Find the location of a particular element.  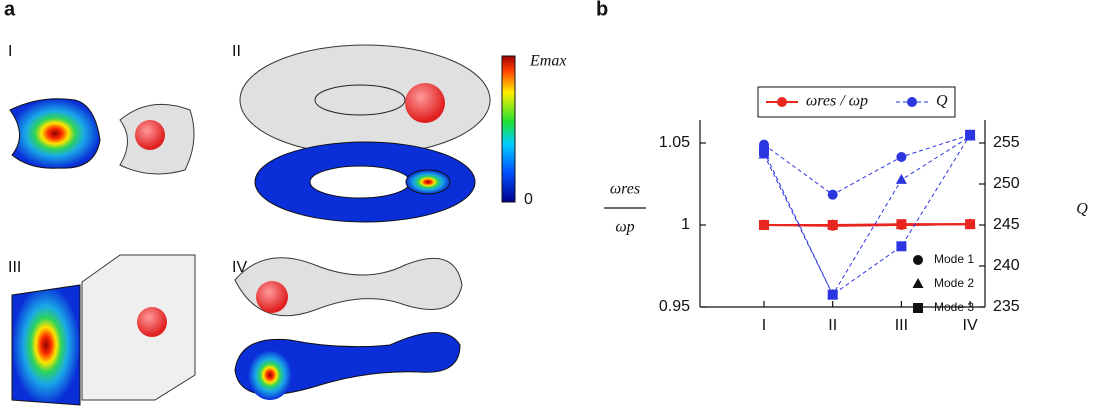

y2-axis-label: Q is located at coordinates (1082, 209).